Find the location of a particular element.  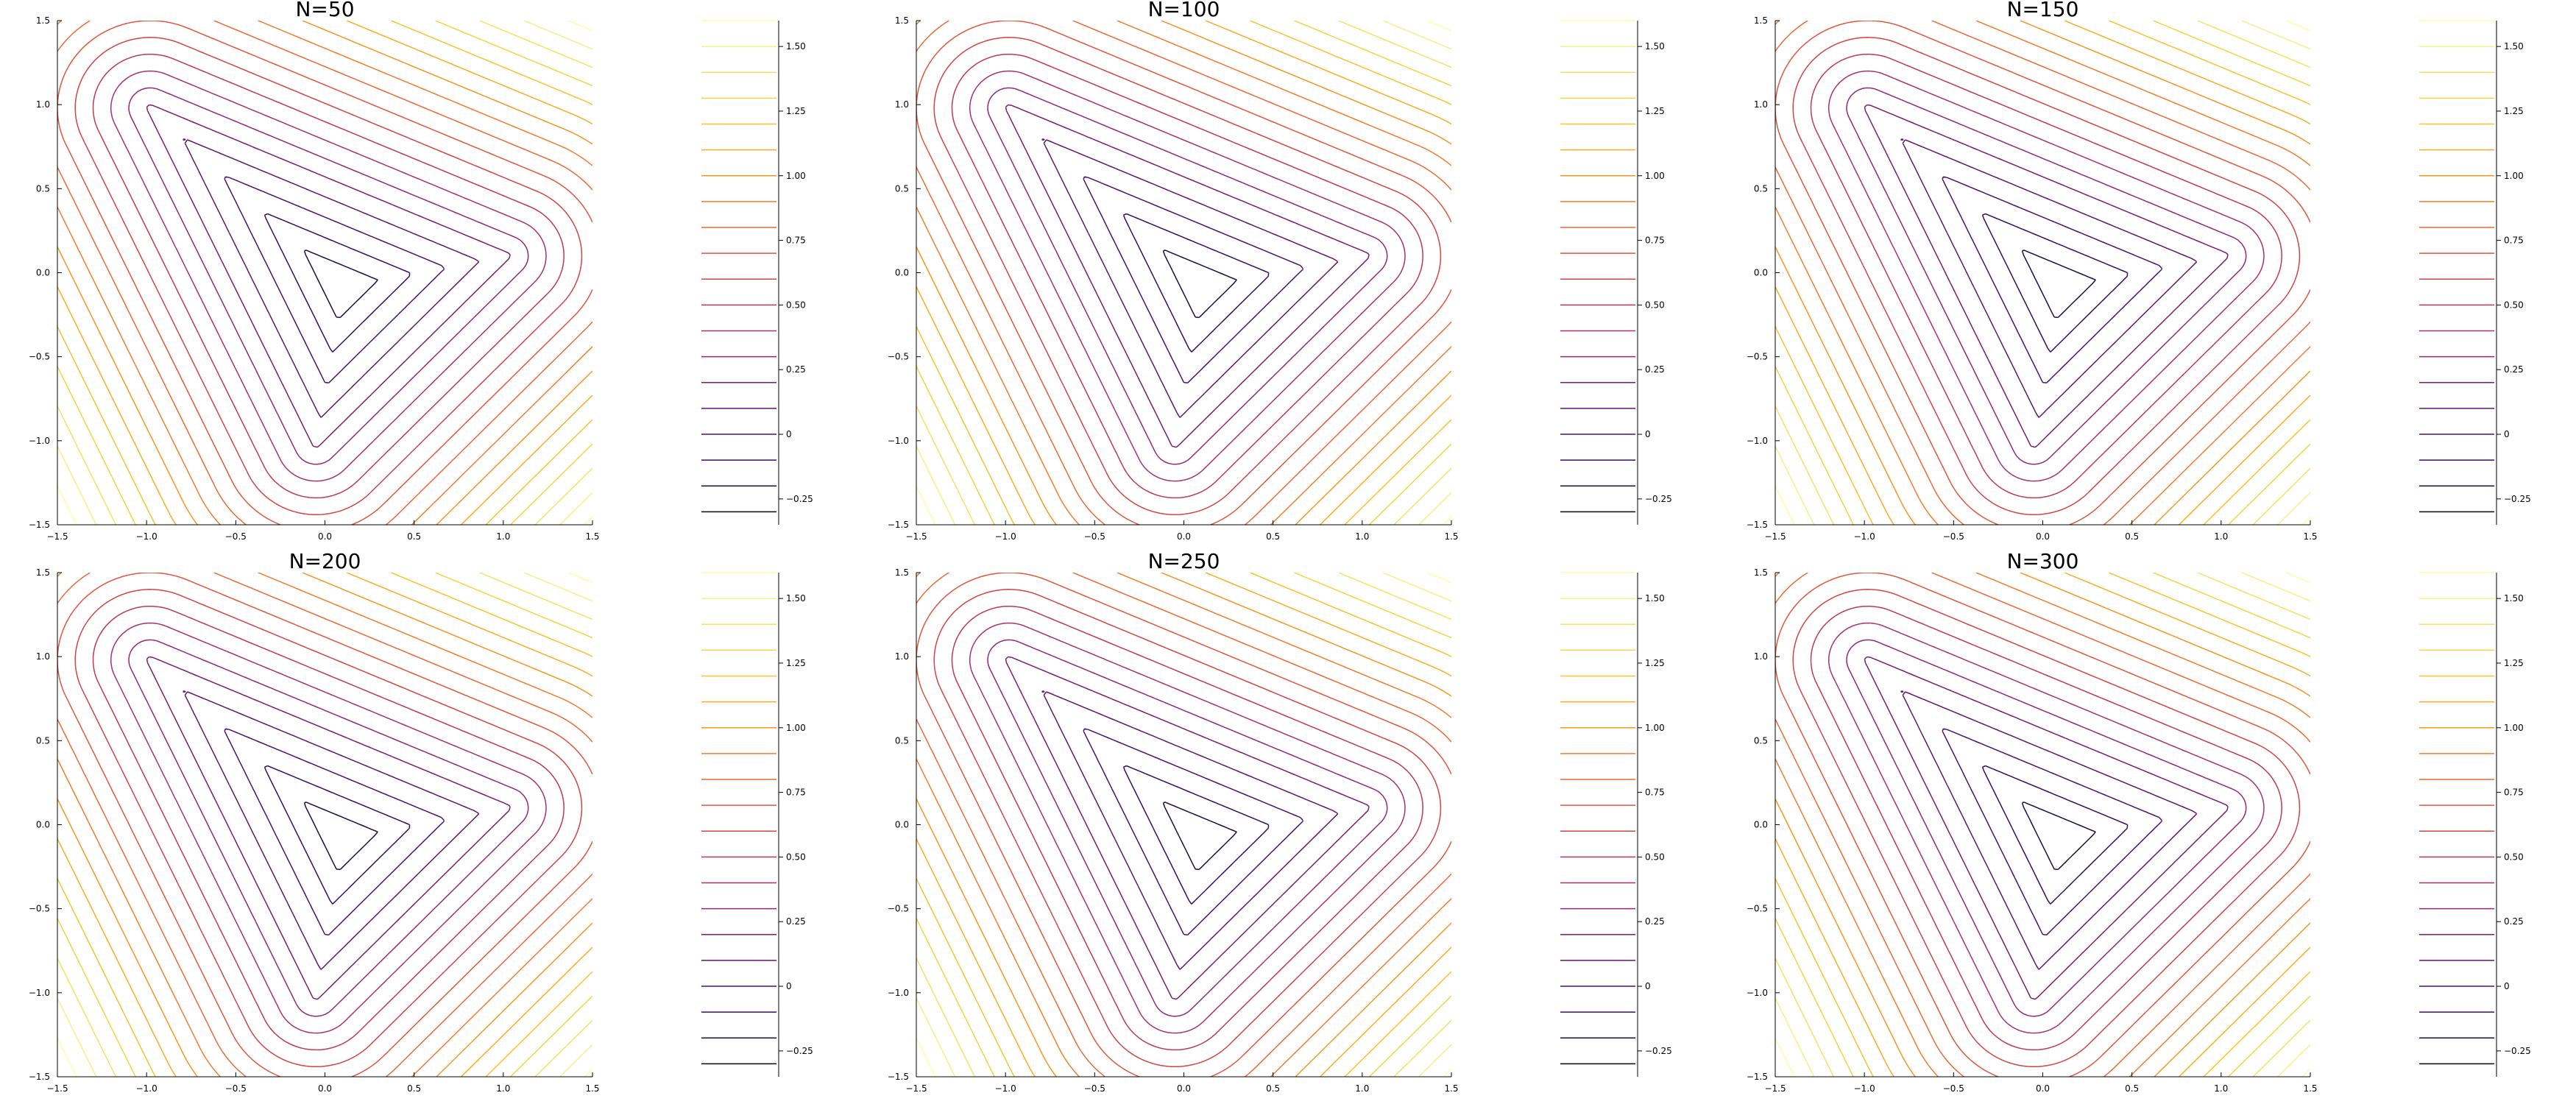

panel-title: N=300 is located at coordinates (2043, 561).